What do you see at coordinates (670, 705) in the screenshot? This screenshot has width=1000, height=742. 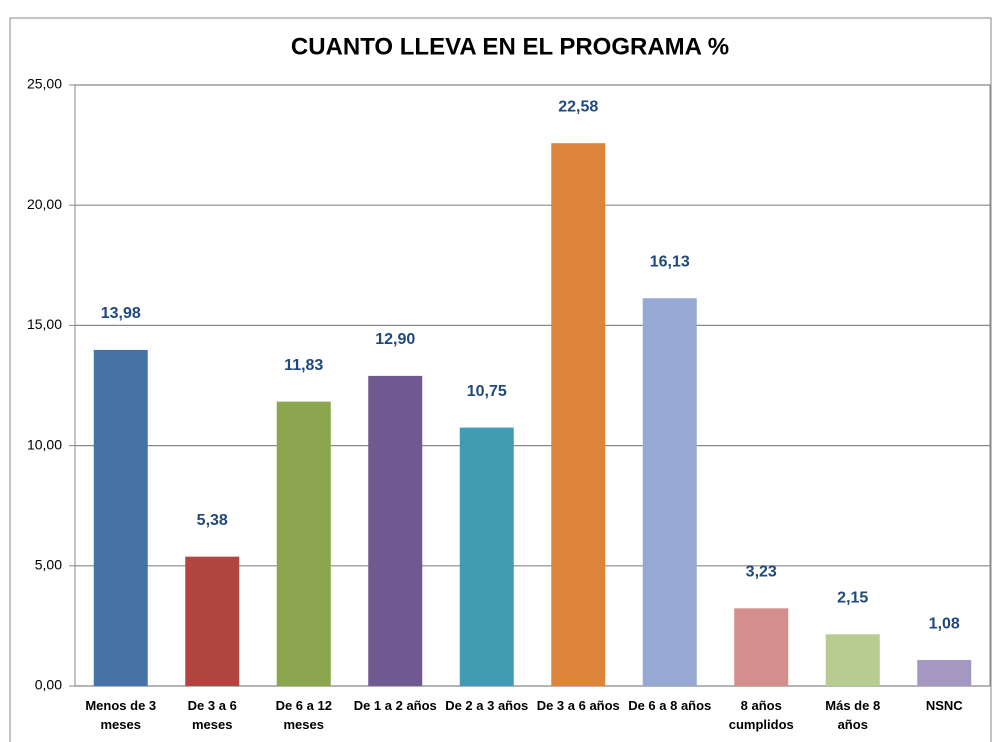 I see `x-tick-label: De 6 a 8 años` at bounding box center [670, 705].